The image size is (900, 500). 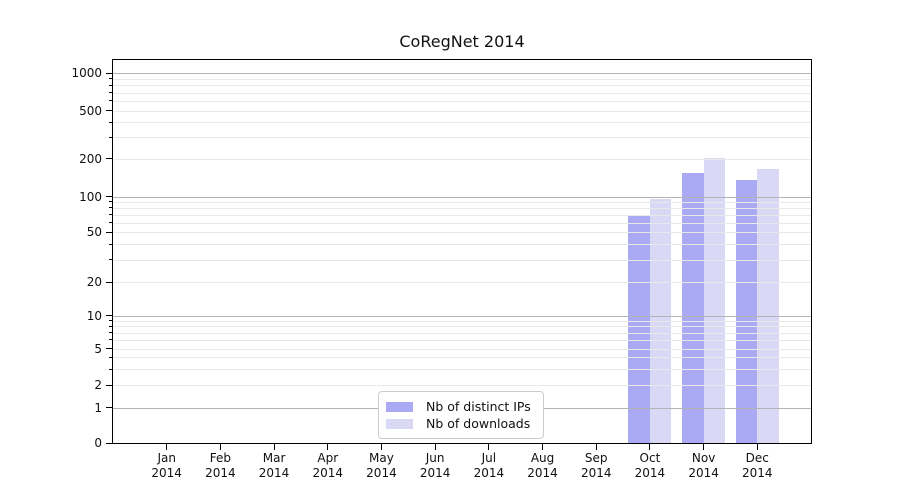 What do you see at coordinates (86, 73) in the screenshot?
I see `y-tick-label-1000: 1000` at bounding box center [86, 73].